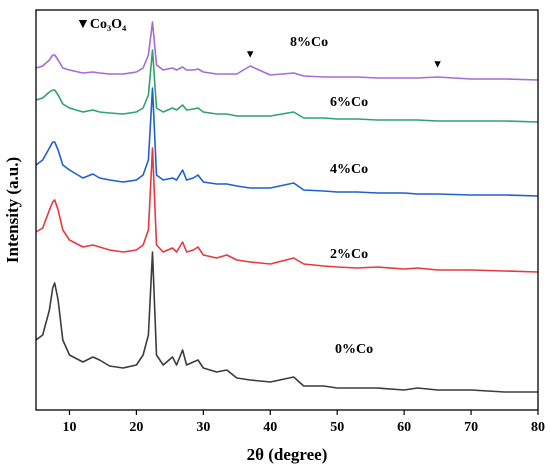  What do you see at coordinates (349, 254) in the screenshot?
I see `series-label: 2%Co` at bounding box center [349, 254].